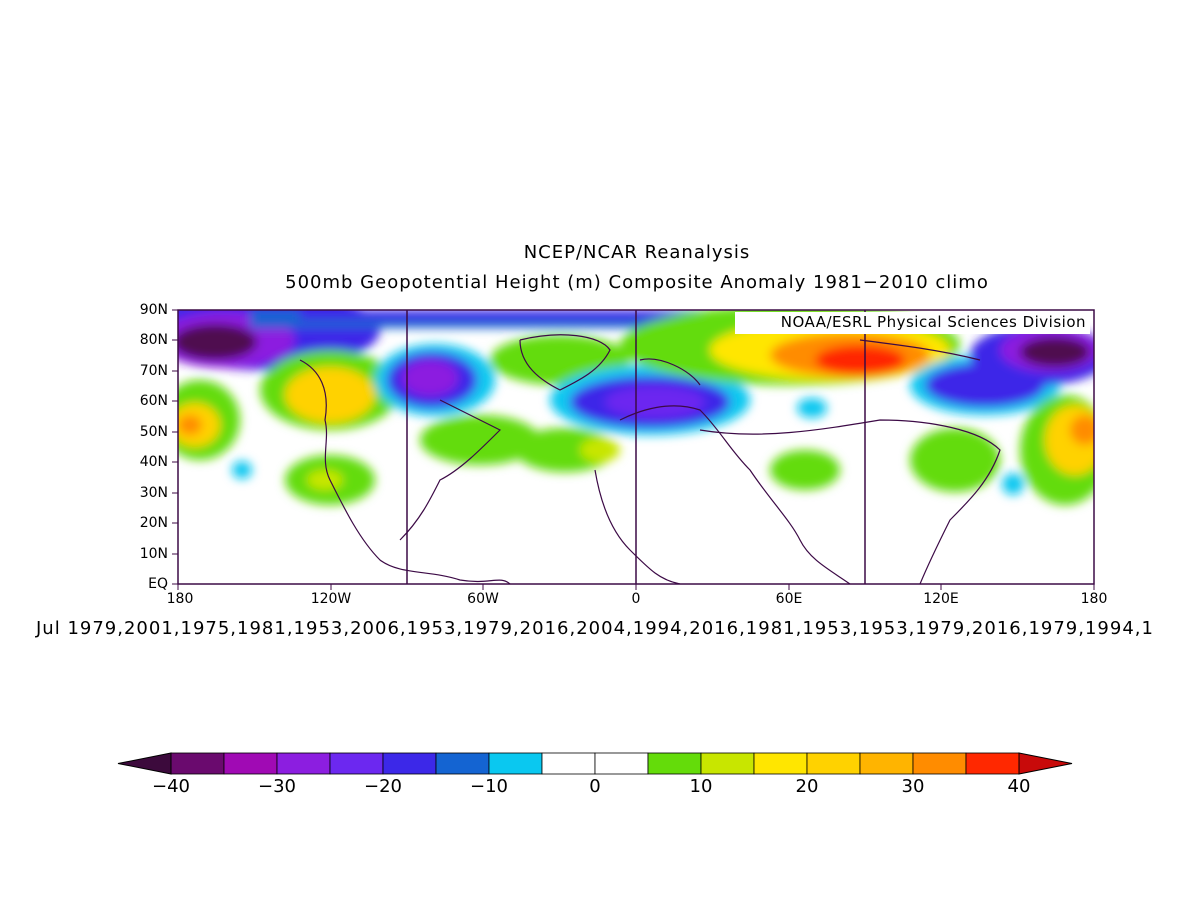  I want to click on colorbar-high-arrow, so click(1045, 763).